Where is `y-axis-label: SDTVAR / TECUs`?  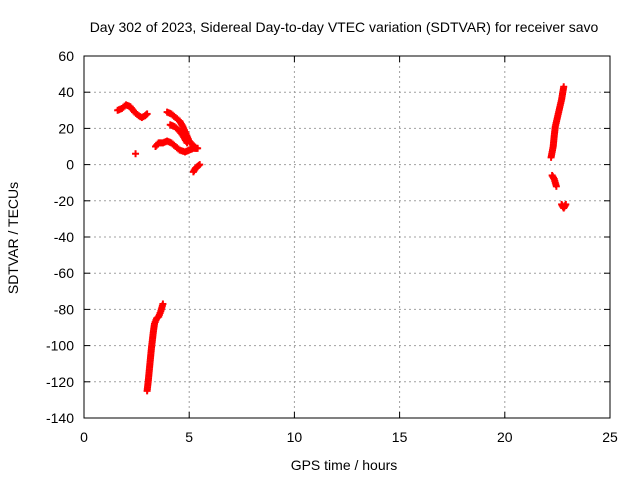 y-axis-label: SDTVAR / TECUs is located at coordinates (13, 238).